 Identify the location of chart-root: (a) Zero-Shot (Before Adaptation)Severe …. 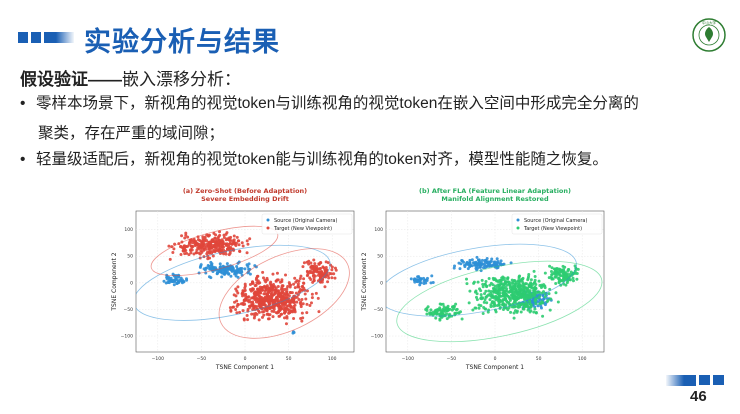
(233, 279).